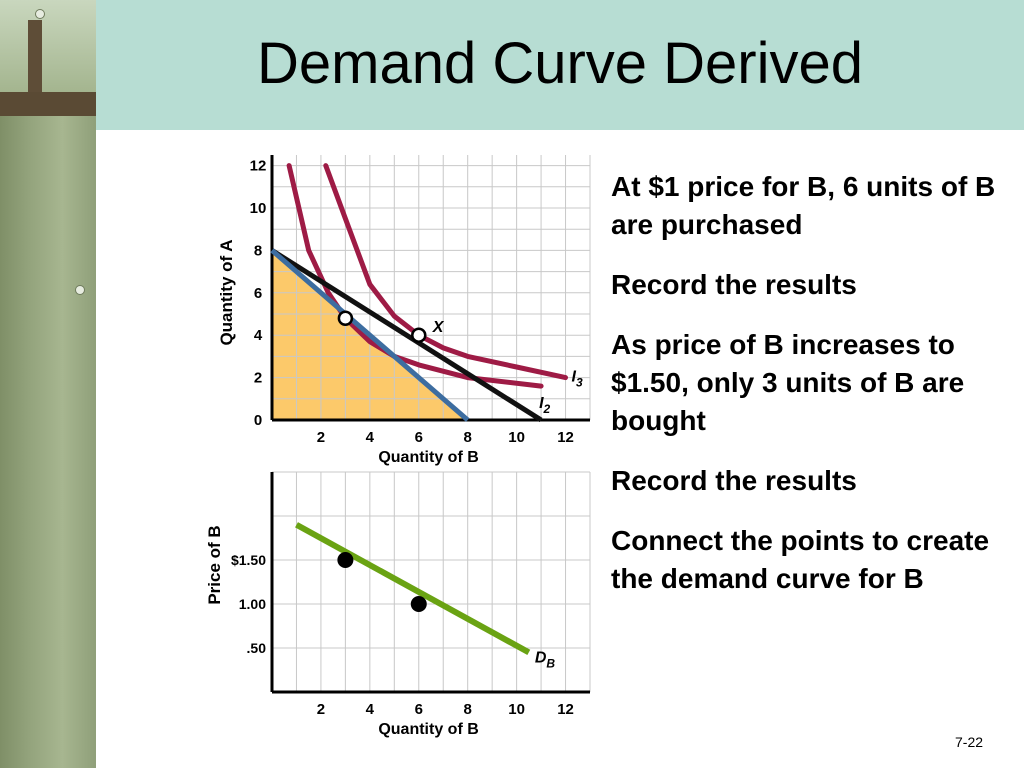 The width and height of the screenshot is (1024, 768). Describe the element at coordinates (258, 166) in the screenshot. I see `y-tick-label-1: 12` at that location.